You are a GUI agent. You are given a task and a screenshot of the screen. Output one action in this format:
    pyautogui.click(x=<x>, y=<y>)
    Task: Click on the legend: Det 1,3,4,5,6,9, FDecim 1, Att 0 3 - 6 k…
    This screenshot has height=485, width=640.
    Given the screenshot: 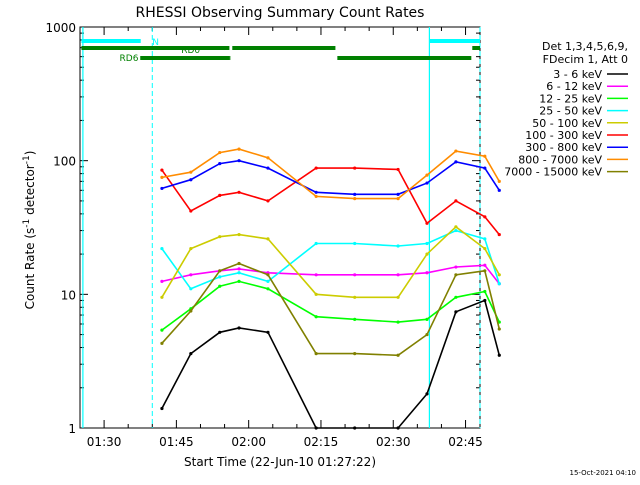 What is the action you would take?
    pyautogui.click(x=566, y=109)
    